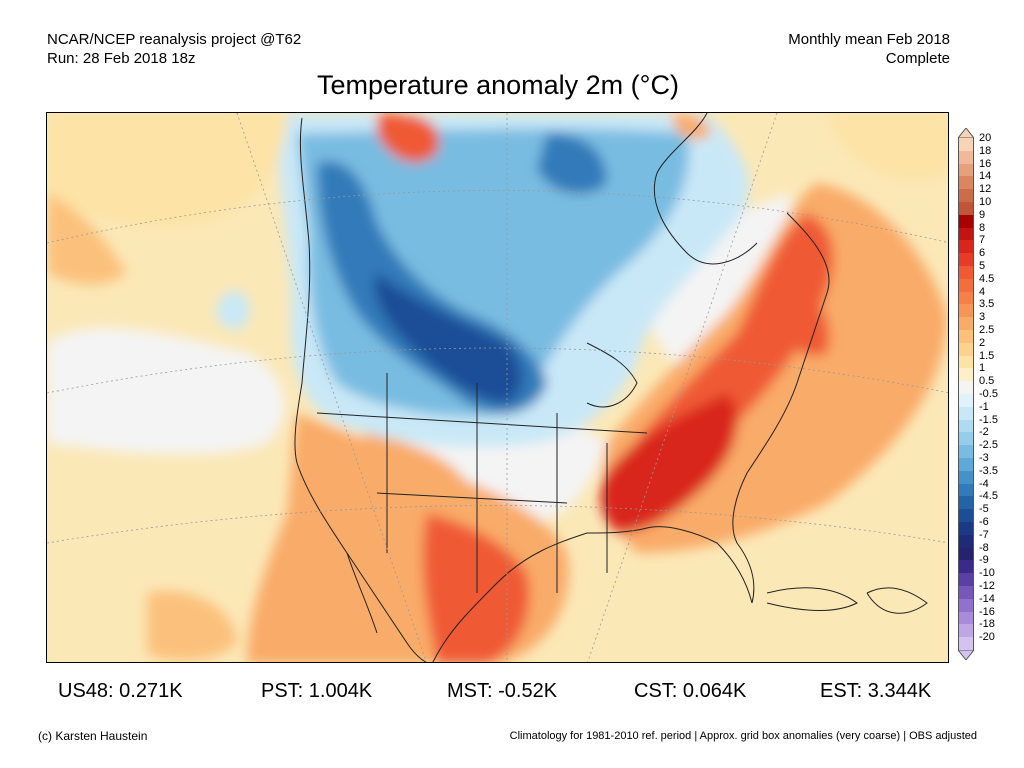 Image resolution: width=1024 pixels, height=768 pixels. What do you see at coordinates (982, 214) in the screenshot?
I see `legend-label: 9` at bounding box center [982, 214].